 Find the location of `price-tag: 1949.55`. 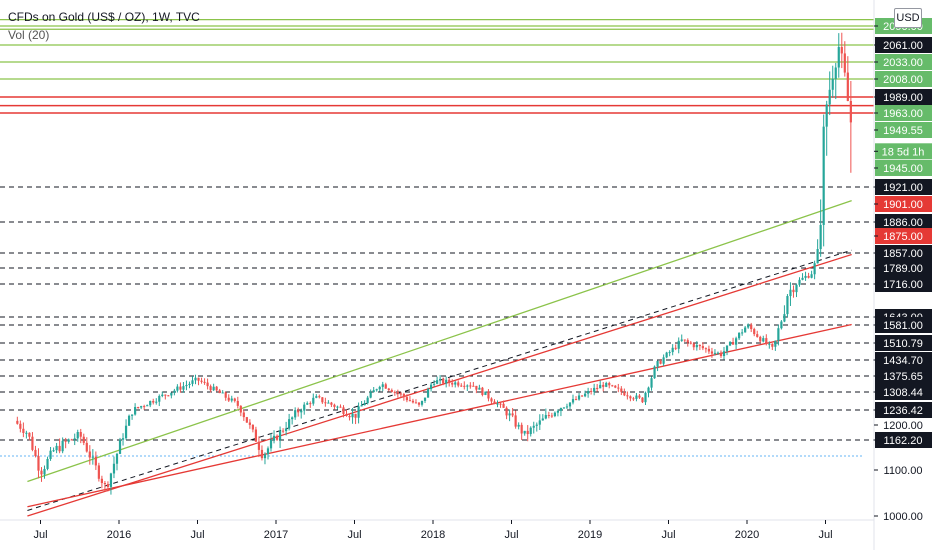

price-tag: 1949.55 is located at coordinates (903, 130).